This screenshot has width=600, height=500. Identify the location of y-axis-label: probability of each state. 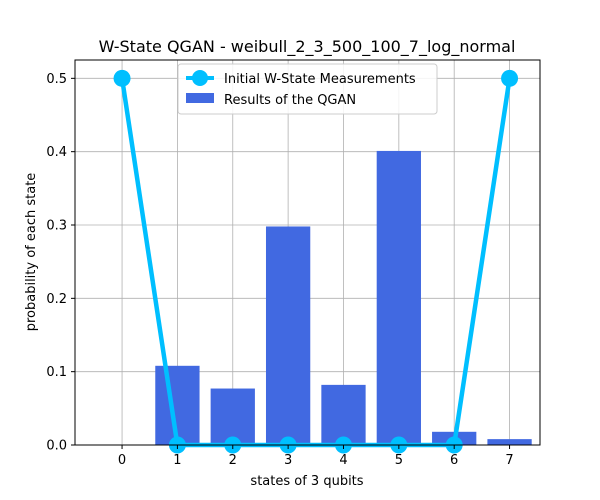
(31, 252).